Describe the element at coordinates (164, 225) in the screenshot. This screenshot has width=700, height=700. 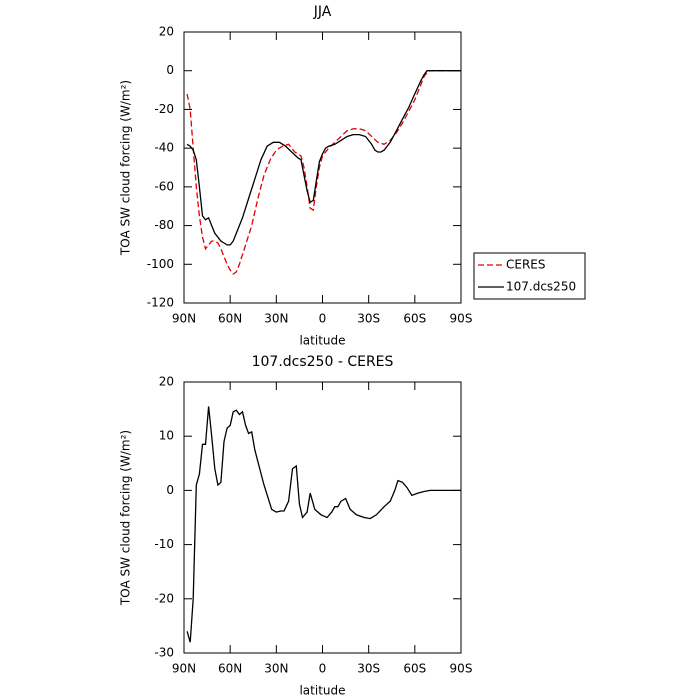
I see `y-tick-label: -80` at that location.